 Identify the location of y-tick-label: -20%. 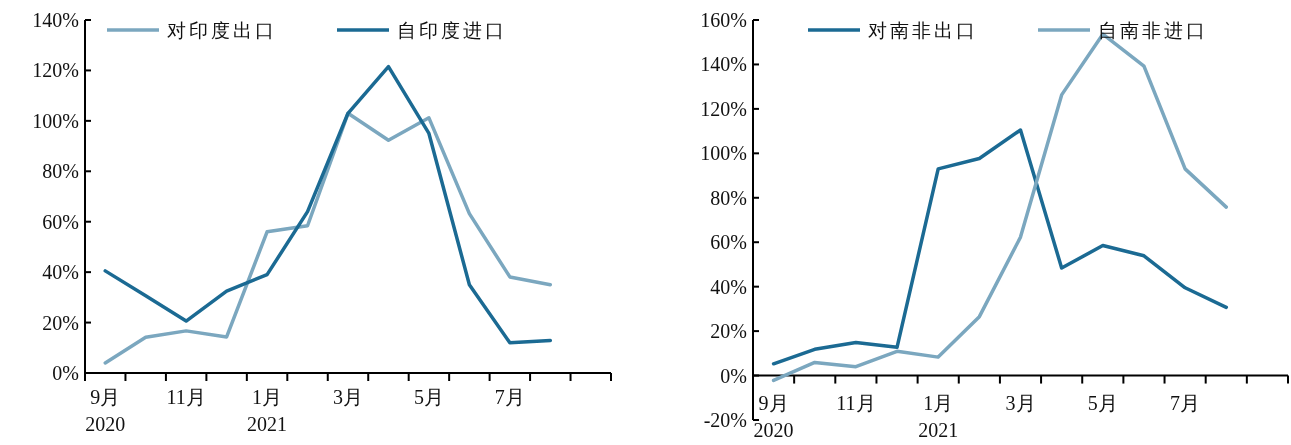
(725, 420).